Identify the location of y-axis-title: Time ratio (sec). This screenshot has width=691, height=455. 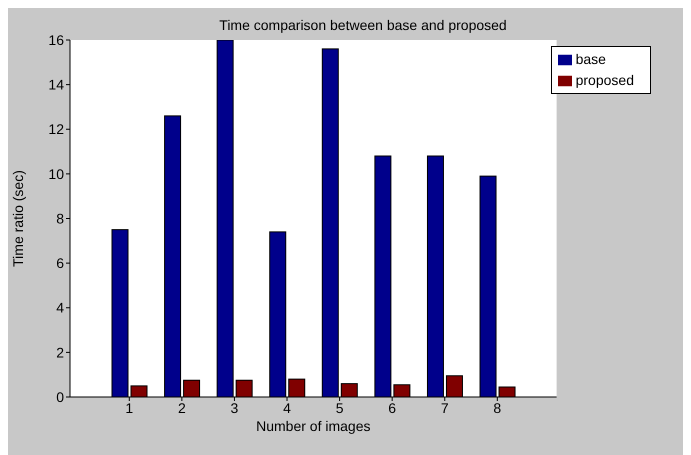
(18, 218).